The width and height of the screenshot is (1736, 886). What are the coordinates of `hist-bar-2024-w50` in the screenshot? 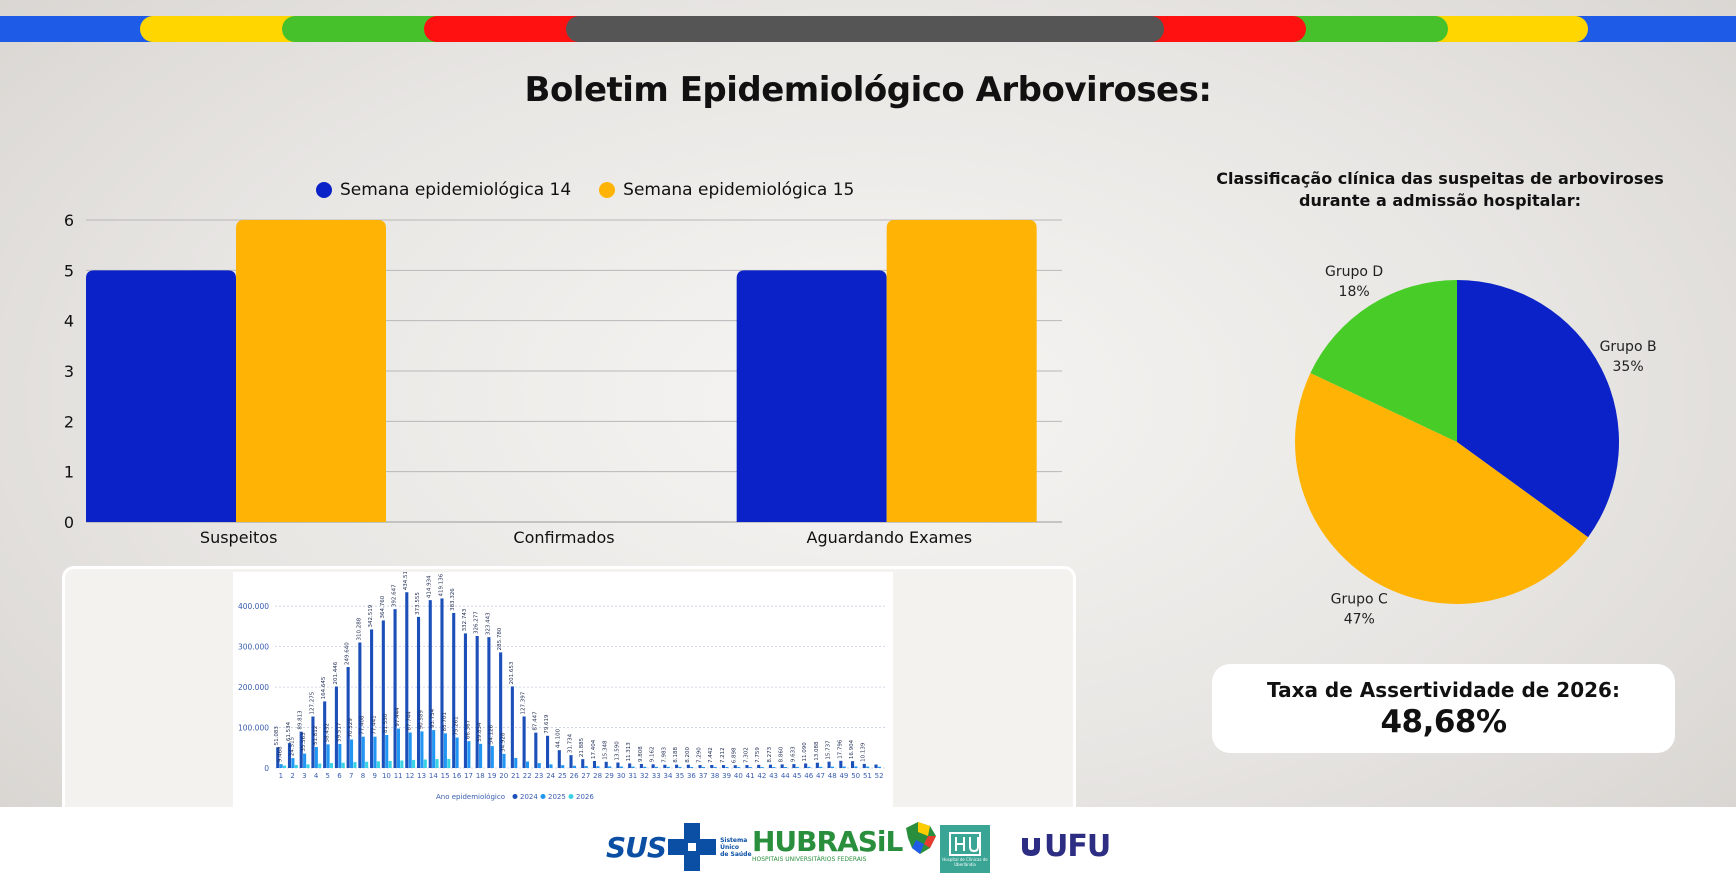 It's located at (853, 764).